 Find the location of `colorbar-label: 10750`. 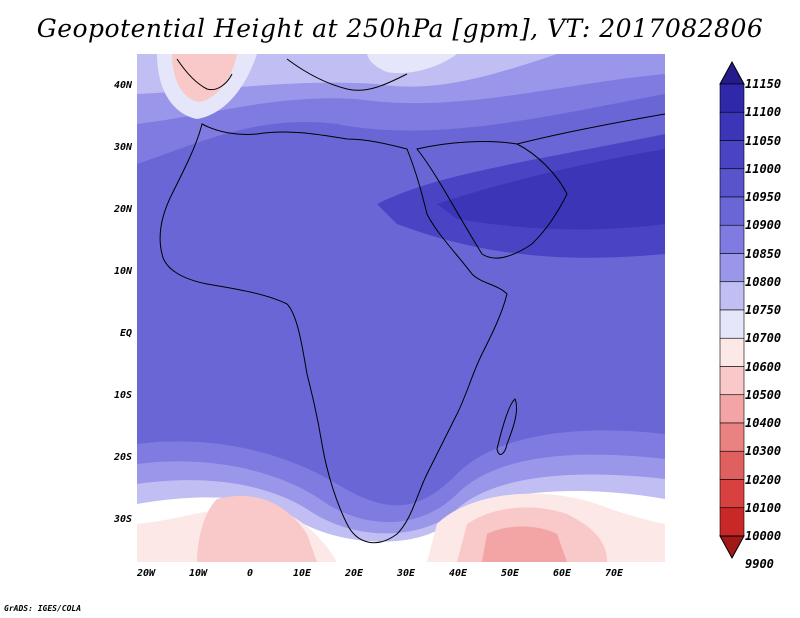

colorbar-label: 10750 is located at coordinates (763, 310).